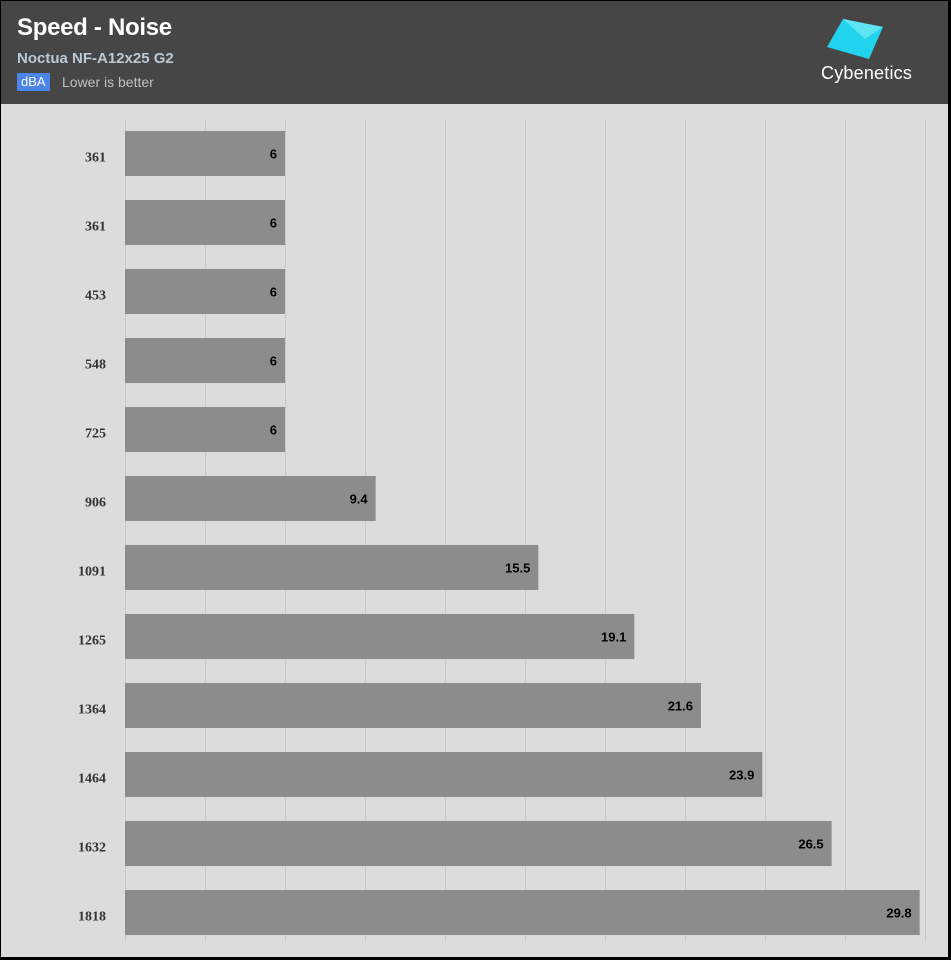 This screenshot has height=960, width=951. Describe the element at coordinates (613, 637) in the screenshot. I see `bar-value-label: 19.1` at that location.